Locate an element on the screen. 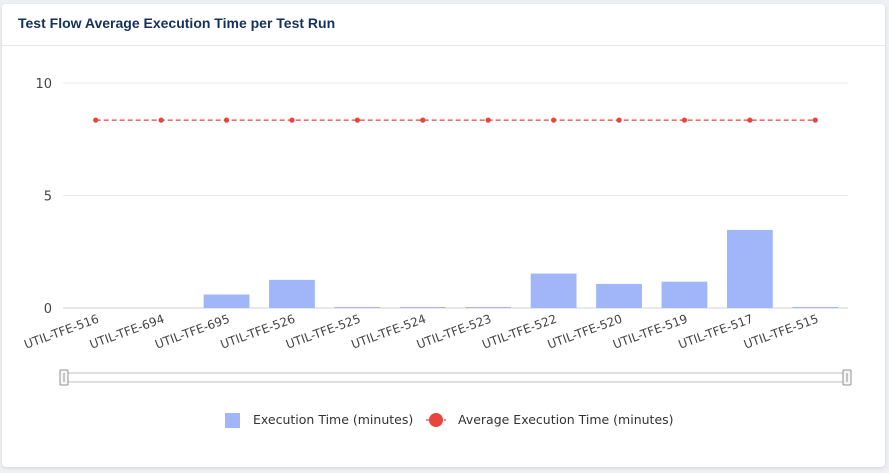 The height and width of the screenshot is (473, 889). y-axis: 0 5 10 is located at coordinates (43, 197).